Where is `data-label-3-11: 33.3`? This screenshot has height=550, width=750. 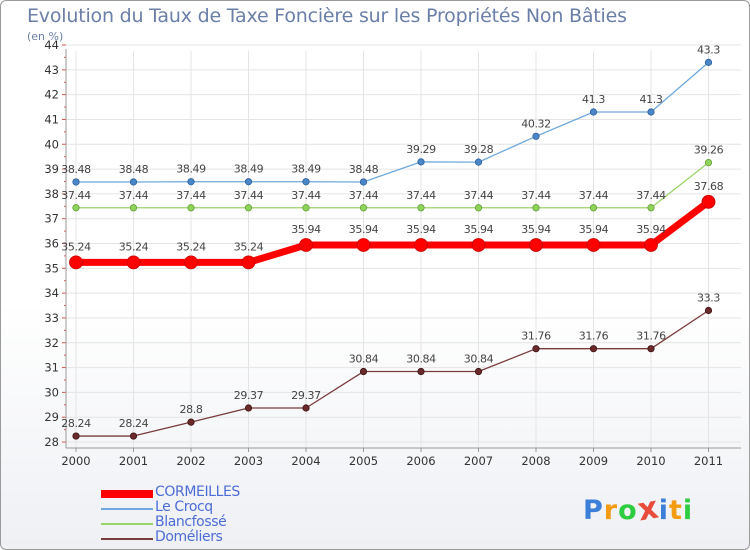
data-label-3-11: 33.3 is located at coordinates (708, 297).